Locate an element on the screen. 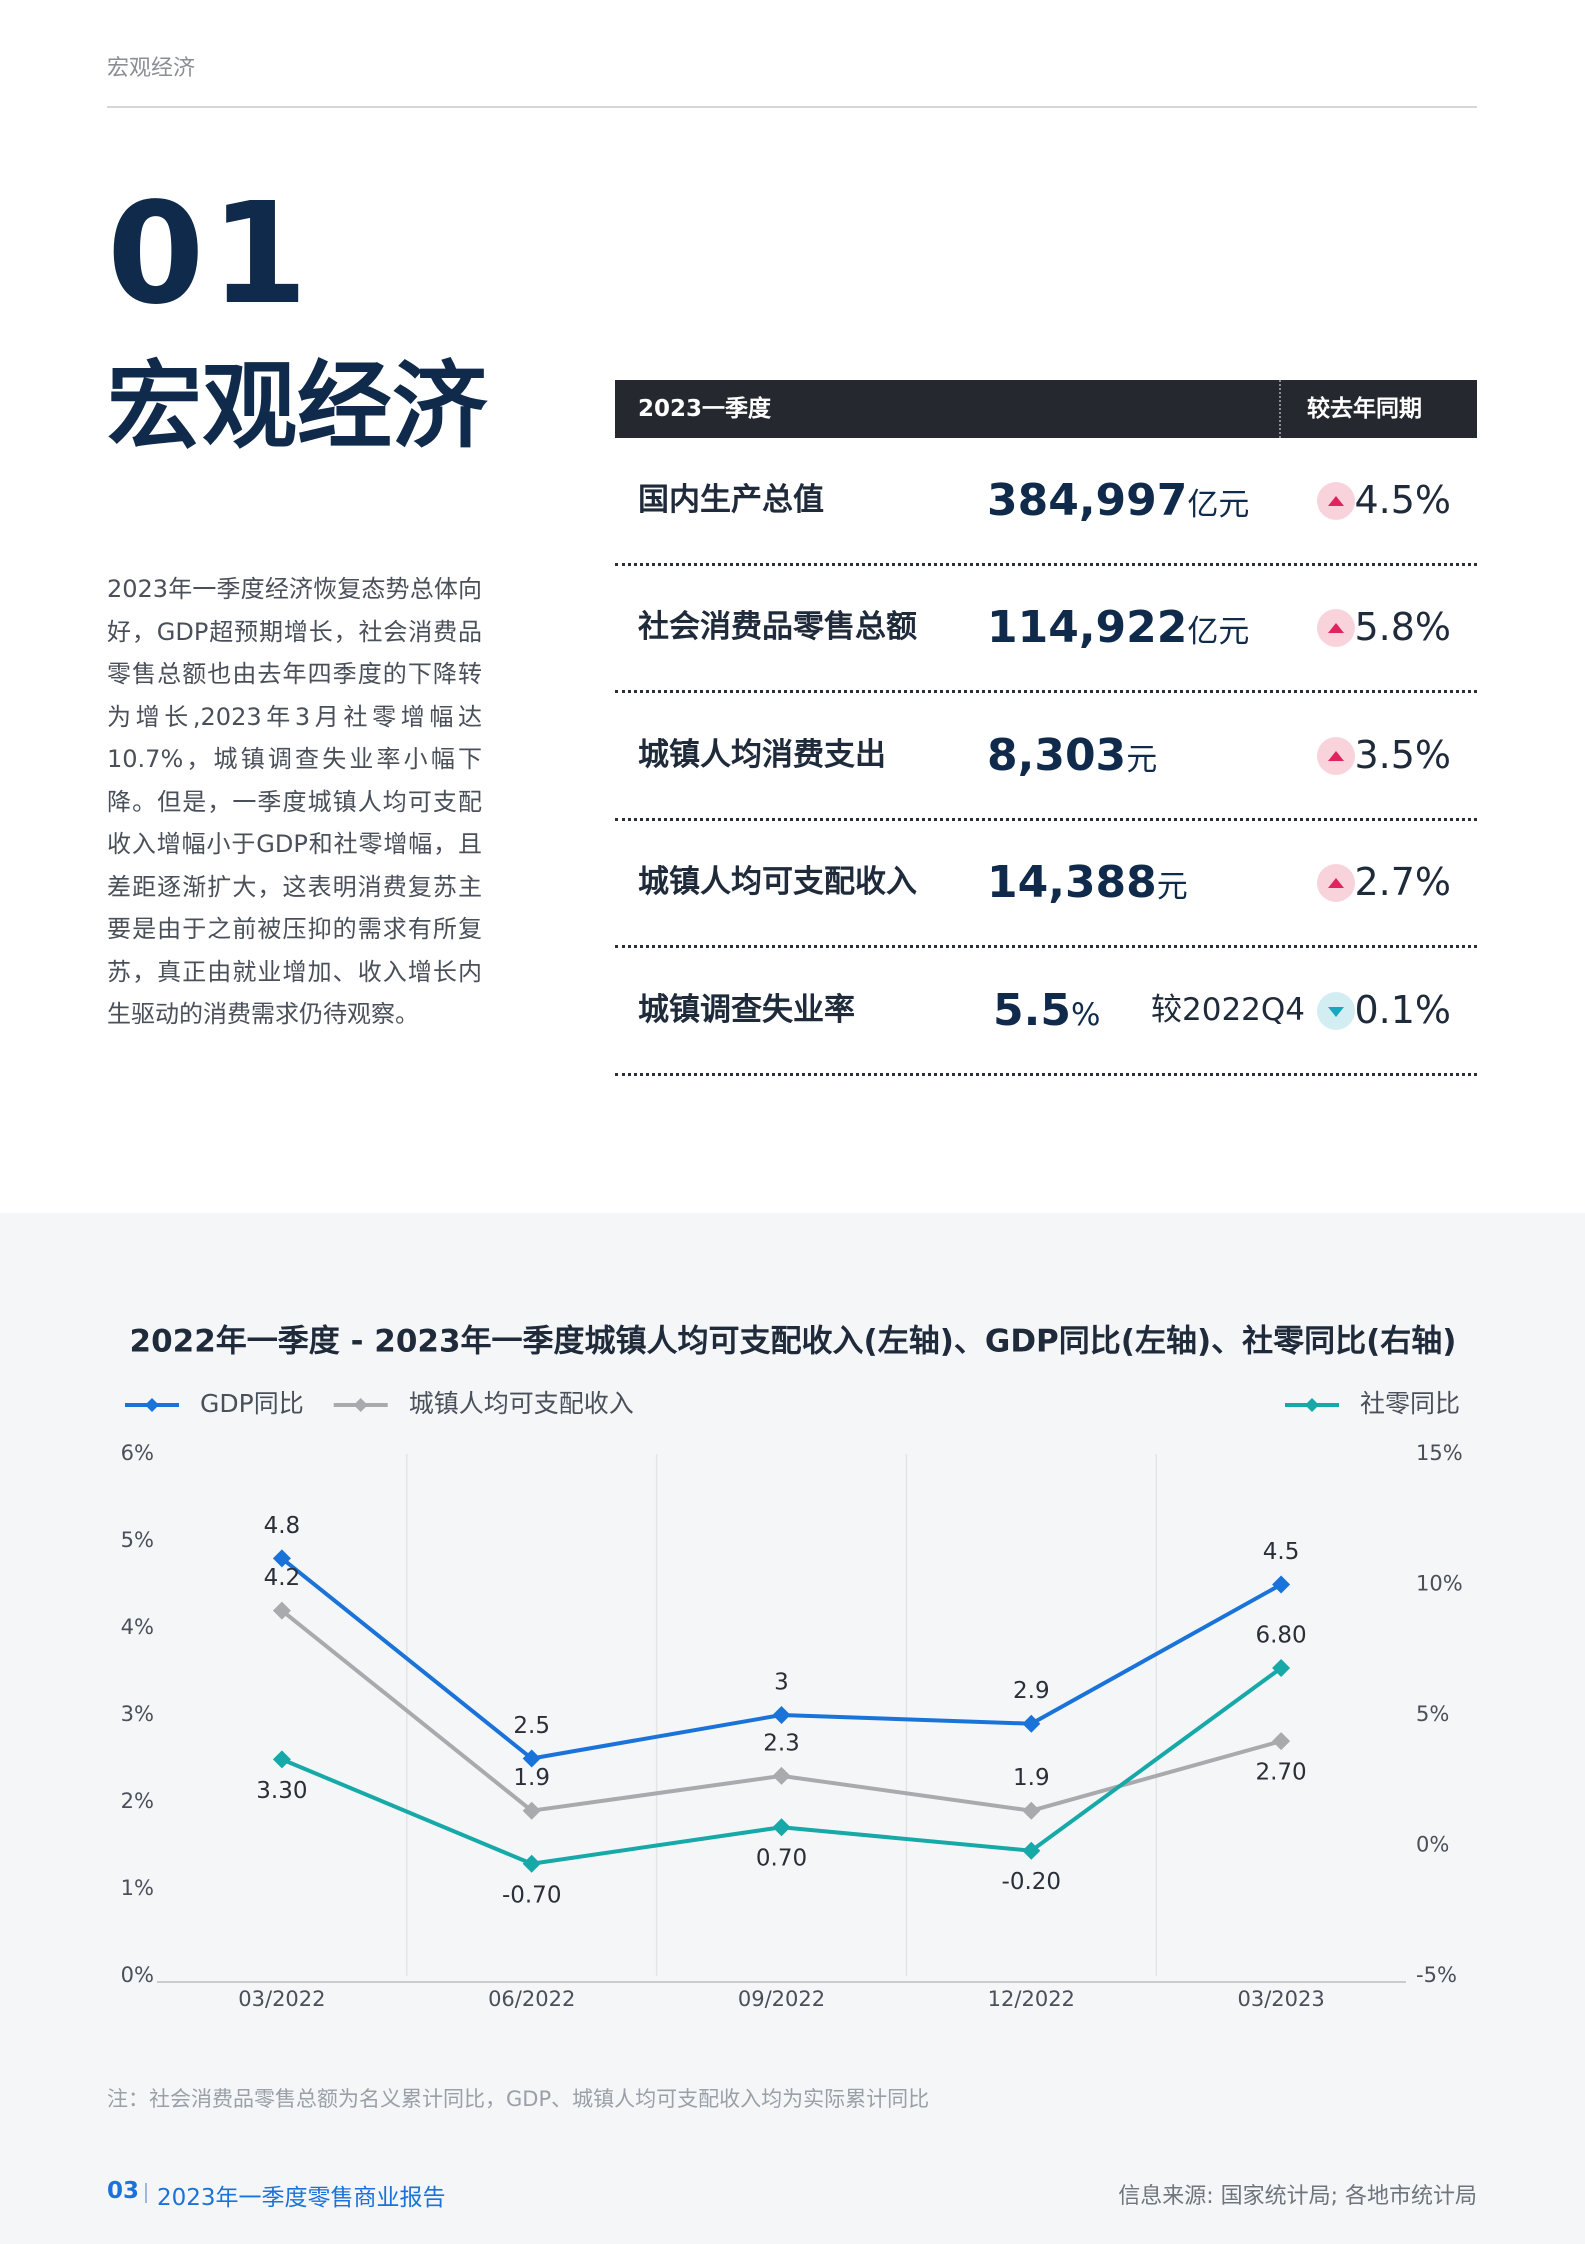  x-tick-label: 09/2022 is located at coordinates (781, 1999).